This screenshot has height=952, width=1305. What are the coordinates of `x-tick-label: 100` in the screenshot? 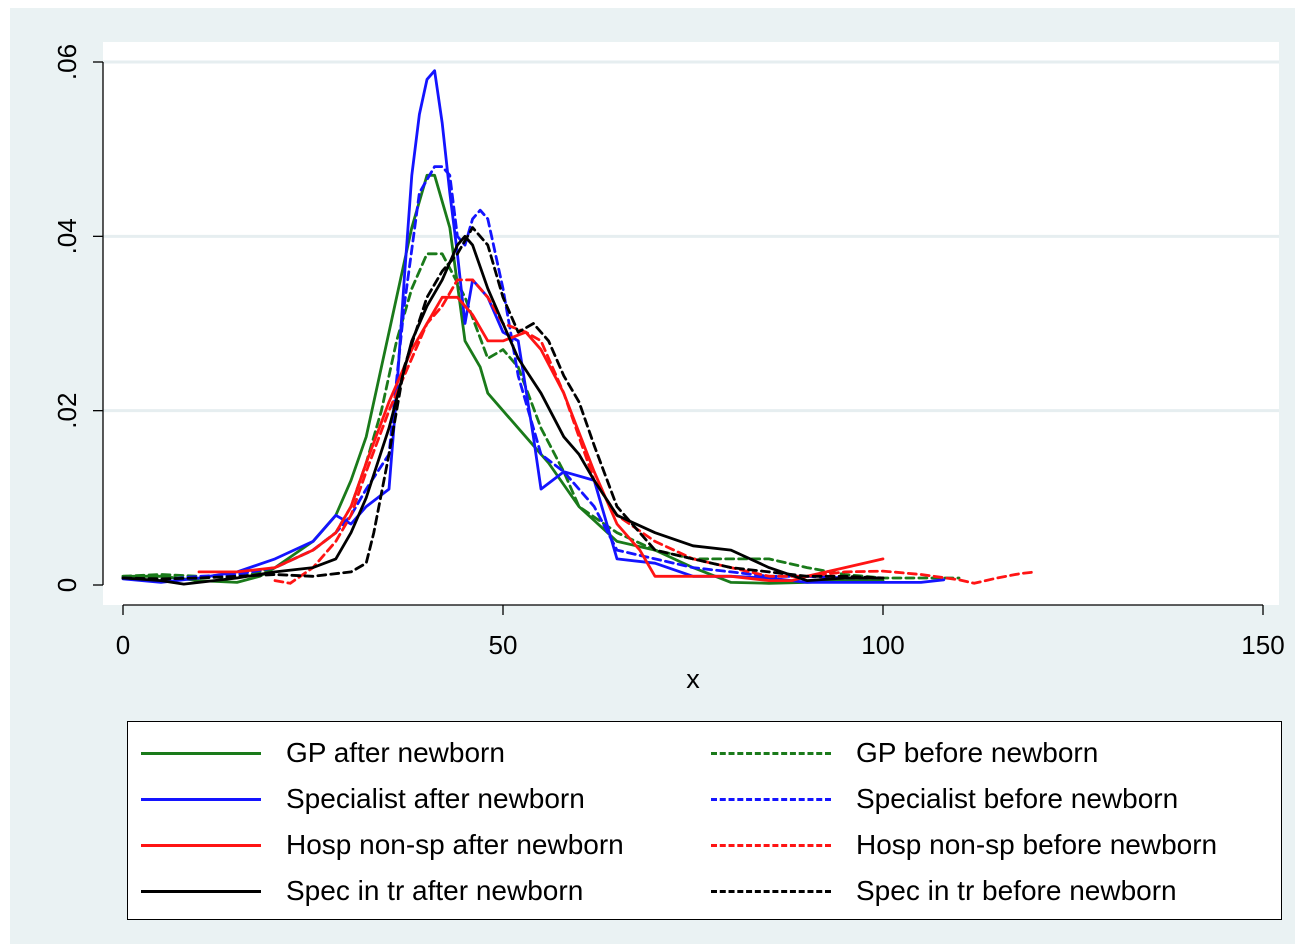 It's located at (882, 645).